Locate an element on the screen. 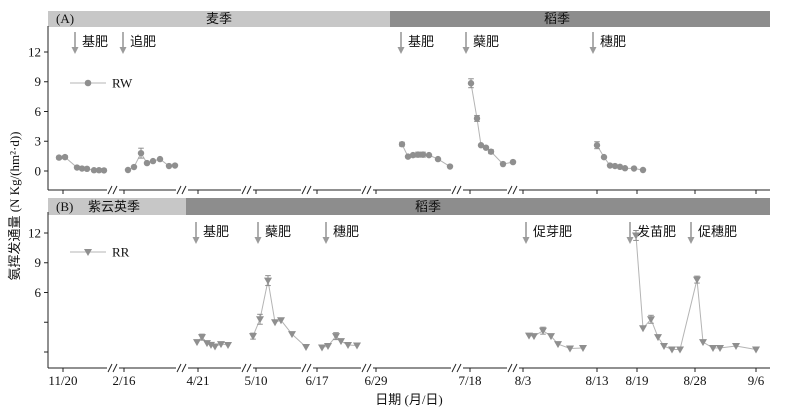 The width and height of the screenshot is (791, 414). panel-tag: (A) is located at coordinates (65, 18).